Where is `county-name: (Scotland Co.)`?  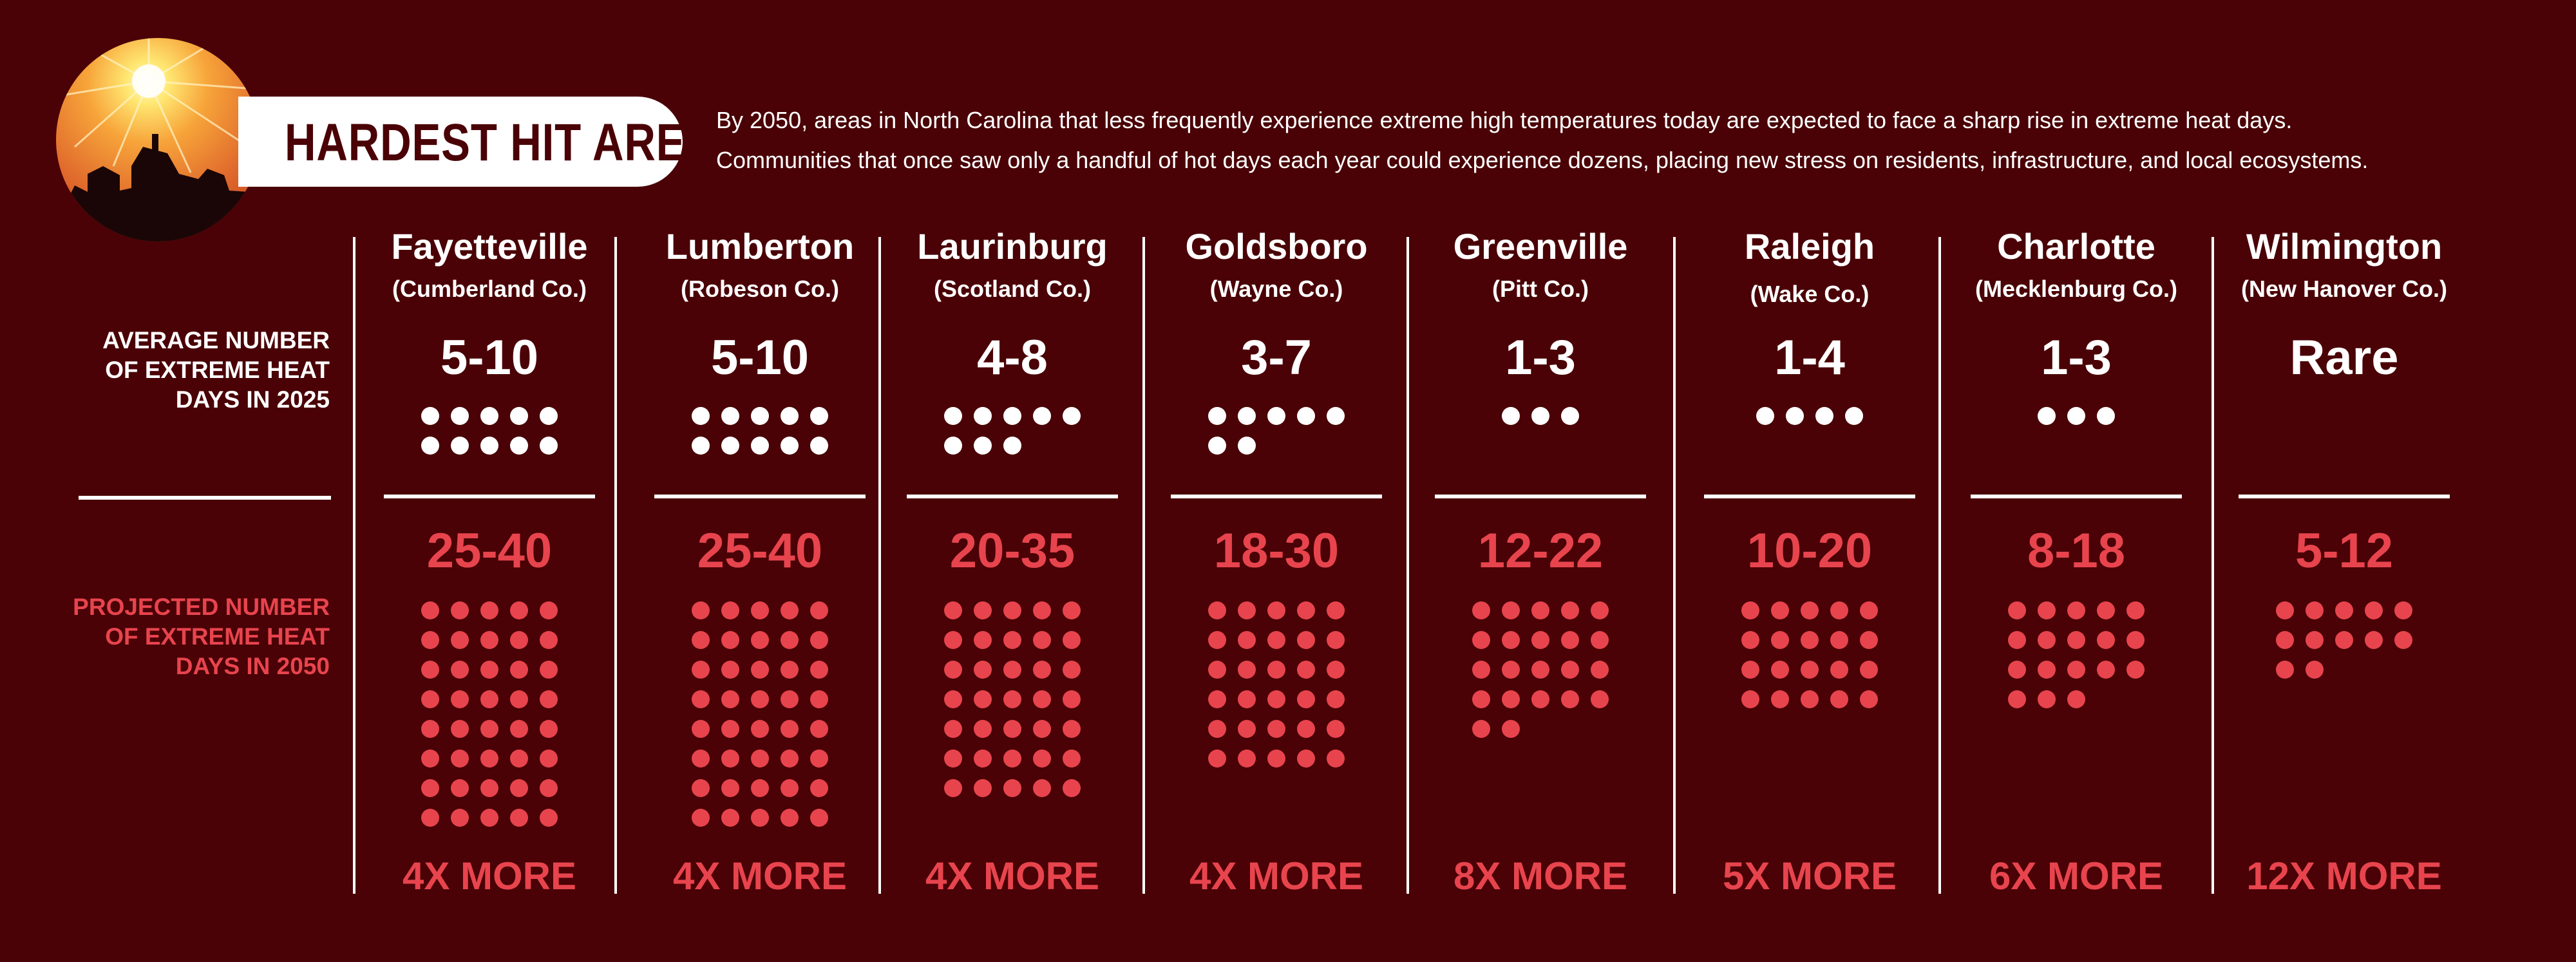
county-name: (Scotland Co.) is located at coordinates (1012, 289).